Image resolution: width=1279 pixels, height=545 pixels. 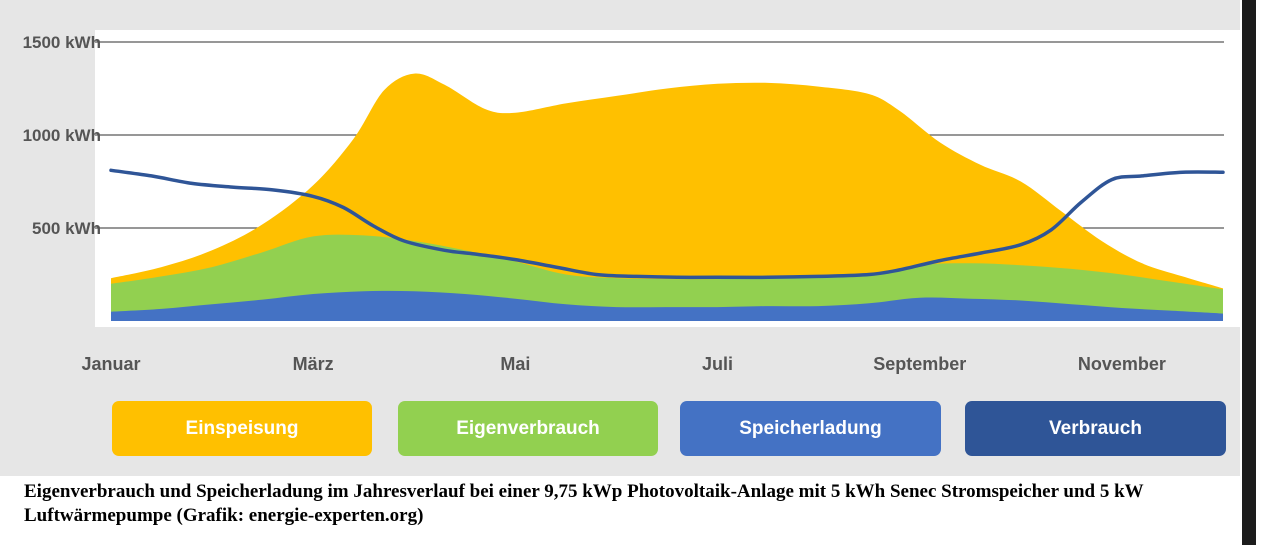 I want to click on legend-eigenverbrauch-label: Eigenverbrauch, so click(x=528, y=428).